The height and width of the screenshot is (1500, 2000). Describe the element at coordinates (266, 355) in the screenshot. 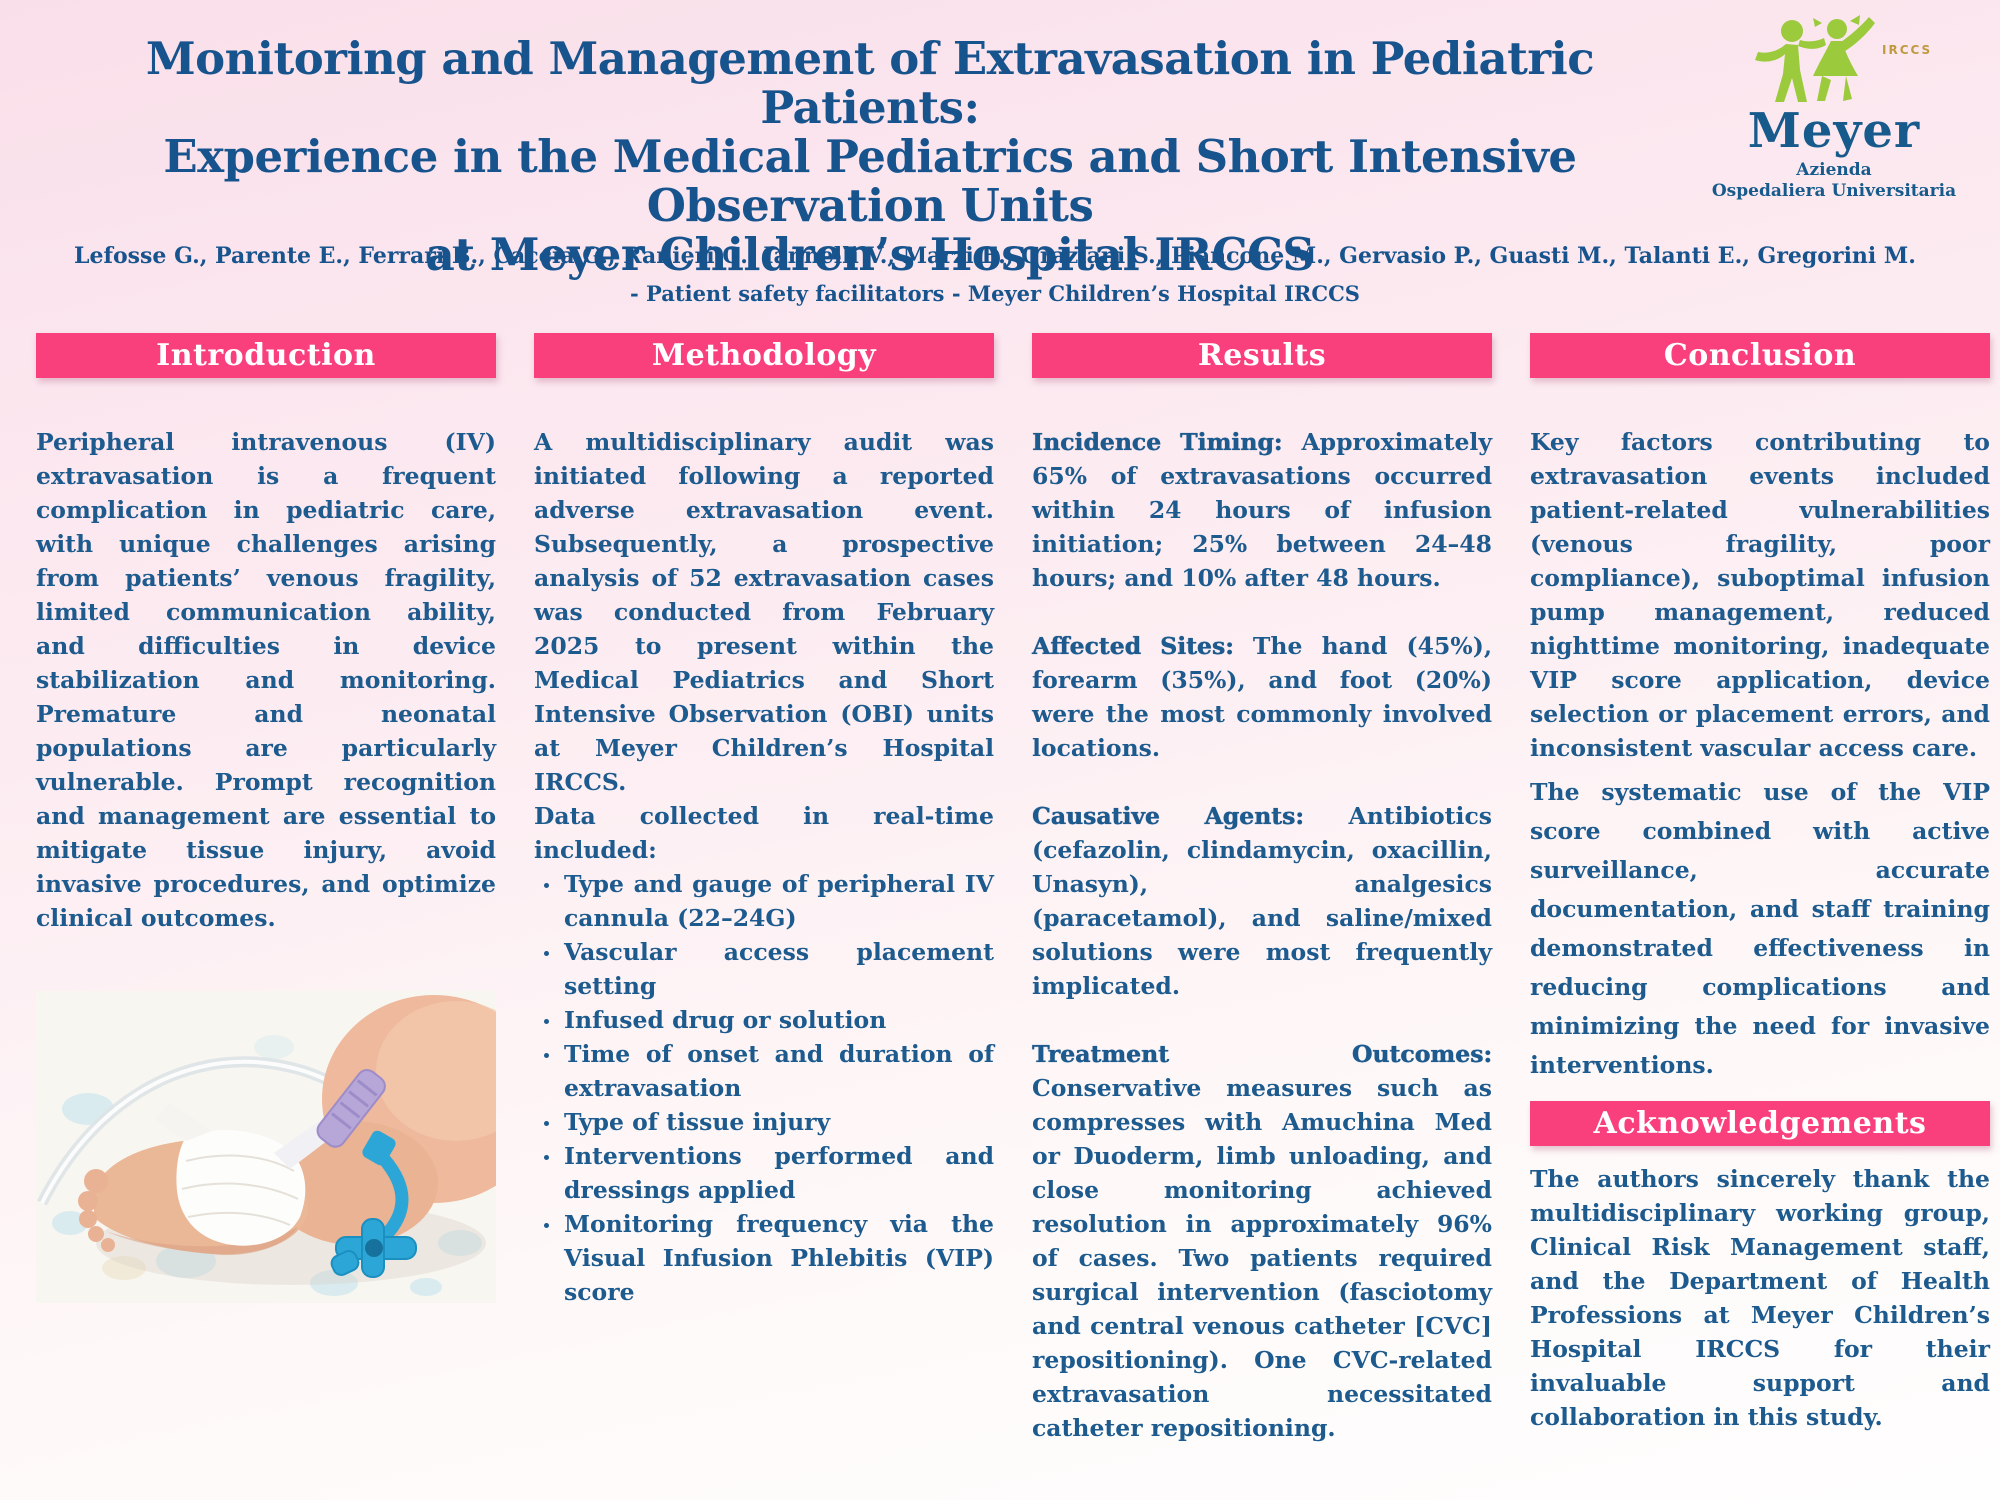

I see `introduction-header: Introduction` at that location.